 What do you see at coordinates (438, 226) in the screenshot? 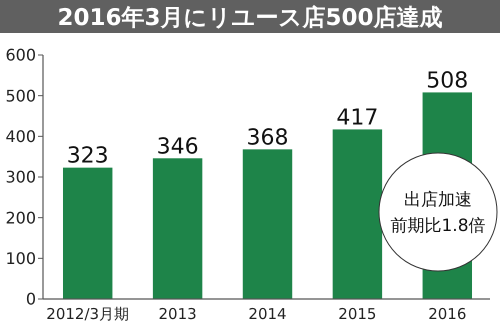
I see `annotation: 前期比1.8倍` at bounding box center [438, 226].